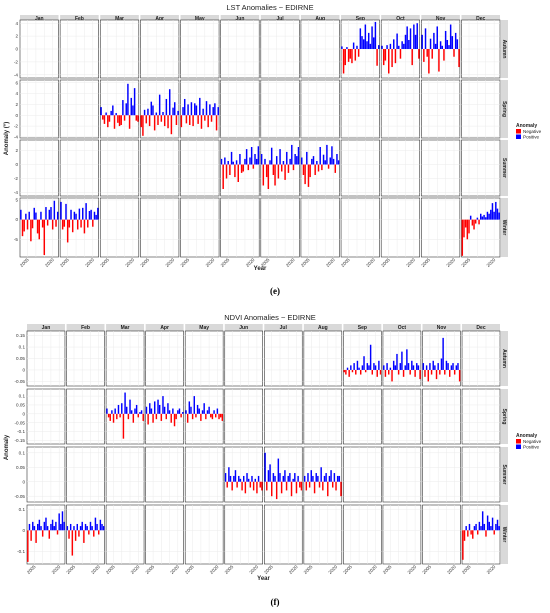 Image resolution: width=550 pixels, height=613 pixels. Describe the element at coordinates (441, 19) in the screenshot. I see `facet-label-nov: Nov` at that location.